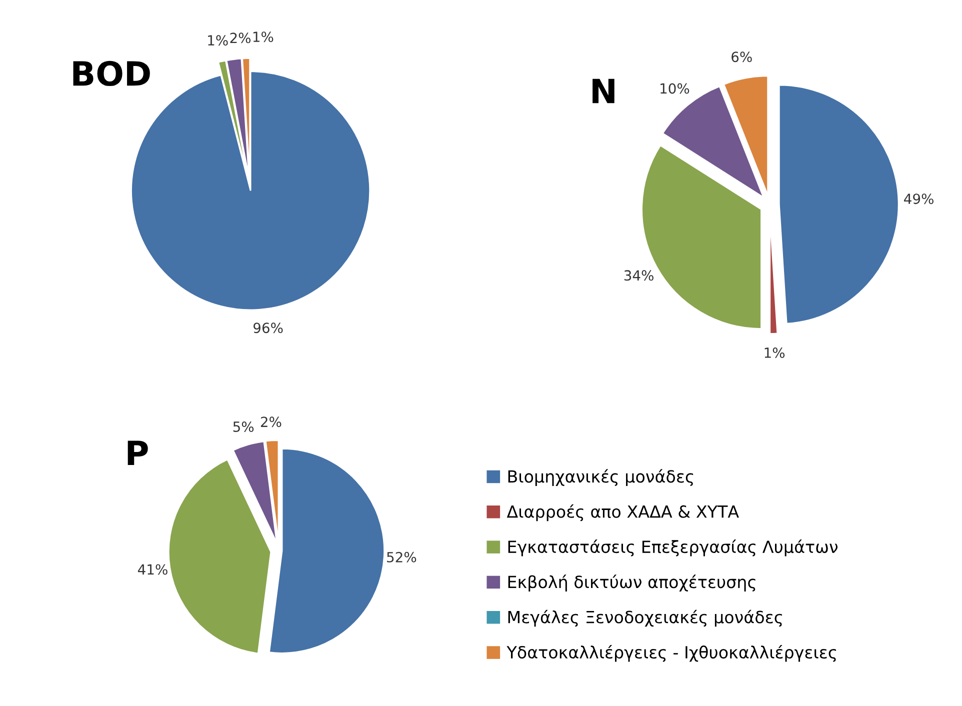 This screenshot has width=962, height=706. Describe the element at coordinates (153, 569) in the screenshot. I see `data-label: 41%` at that location.